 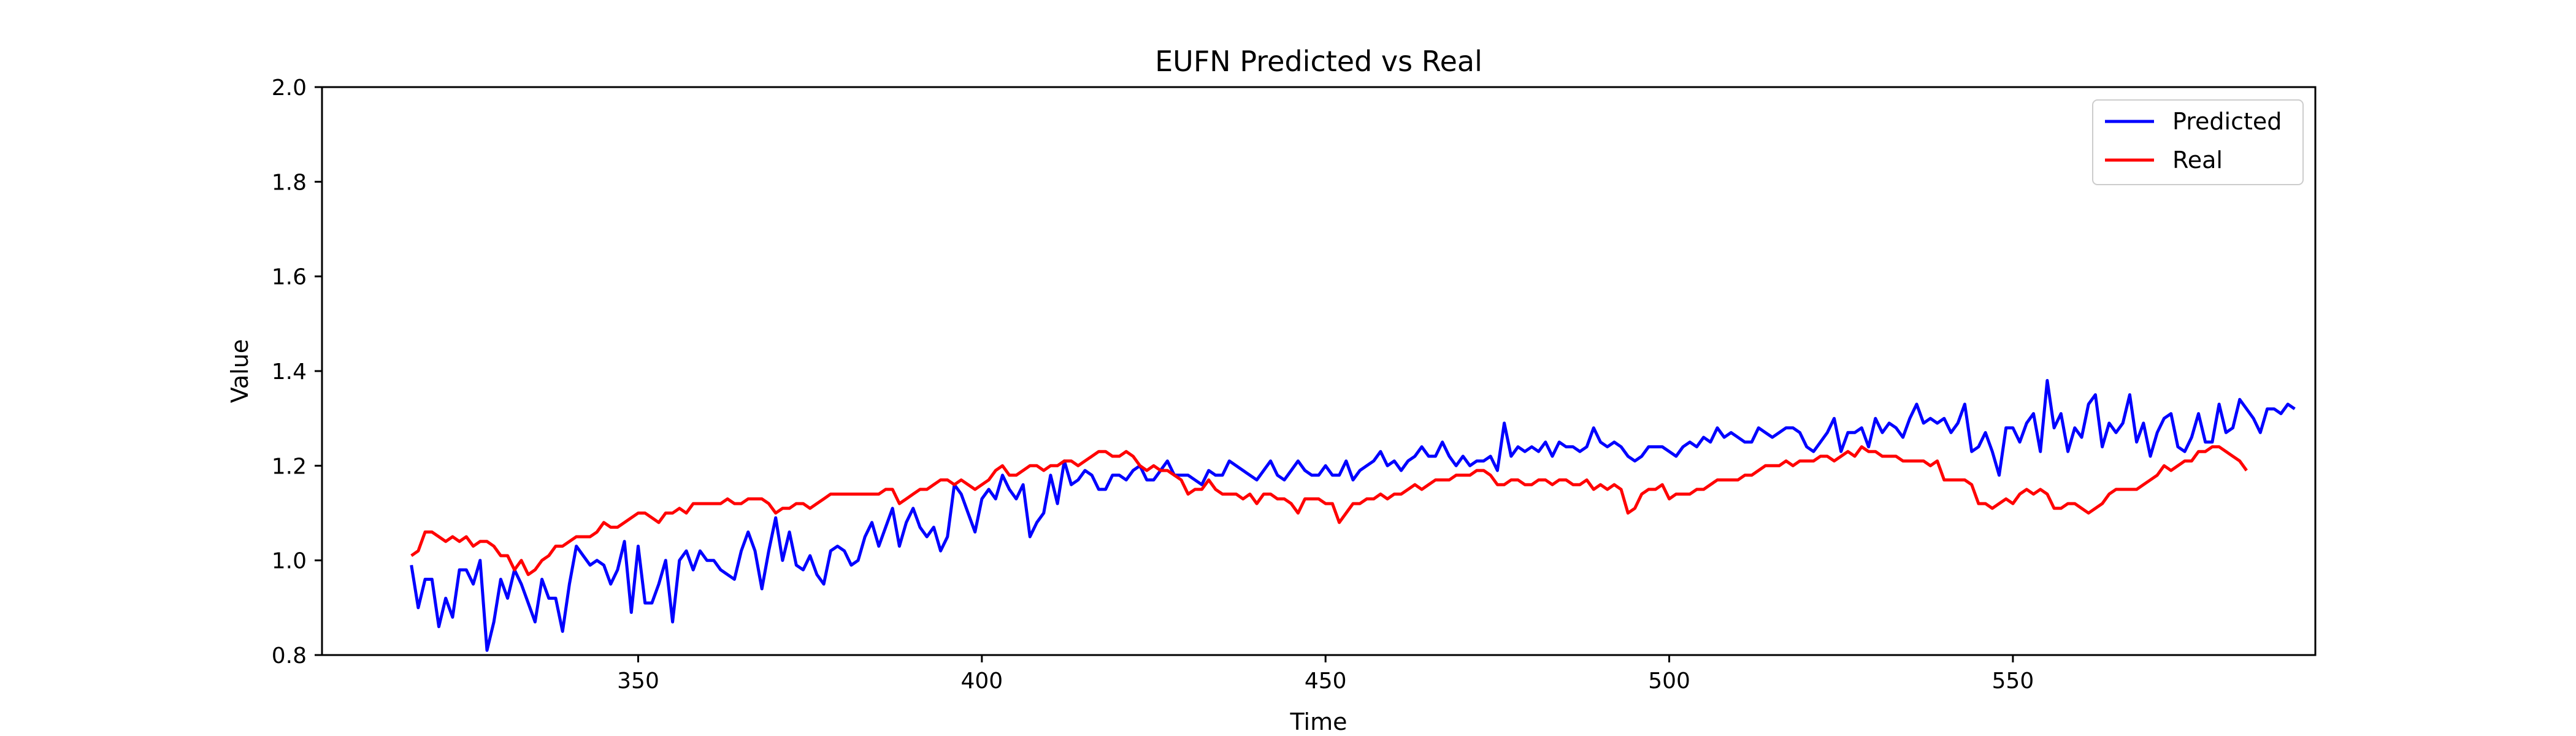 I want to click on x-tick-label: 550, so click(x=2013, y=681).